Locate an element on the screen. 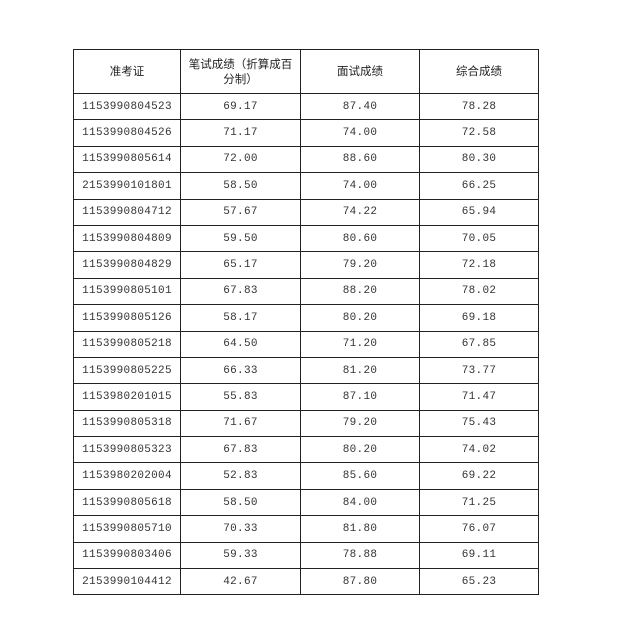 The height and width of the screenshot is (628, 628). table-row: 1153990804526 71.17 74.00 72.58 is located at coordinates (306, 133).